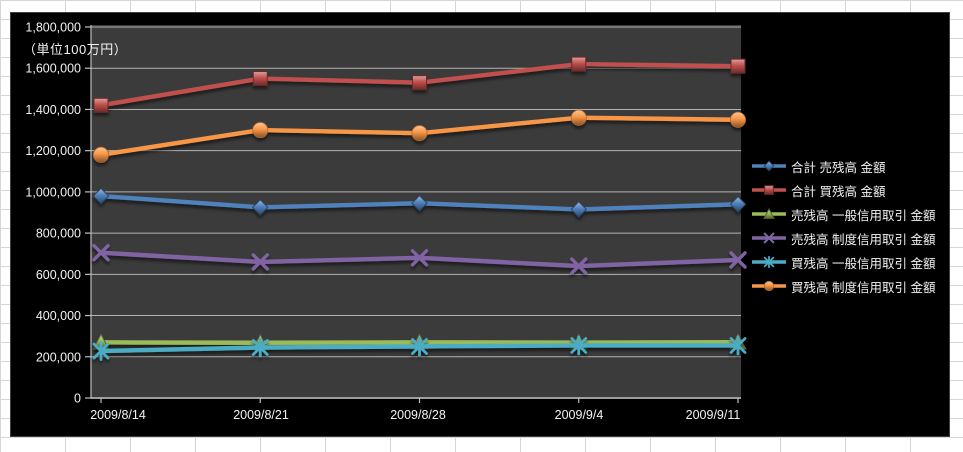 The width and height of the screenshot is (963, 452). I want to click on y-axis-tick-label: 1,600,000, so click(53, 69).